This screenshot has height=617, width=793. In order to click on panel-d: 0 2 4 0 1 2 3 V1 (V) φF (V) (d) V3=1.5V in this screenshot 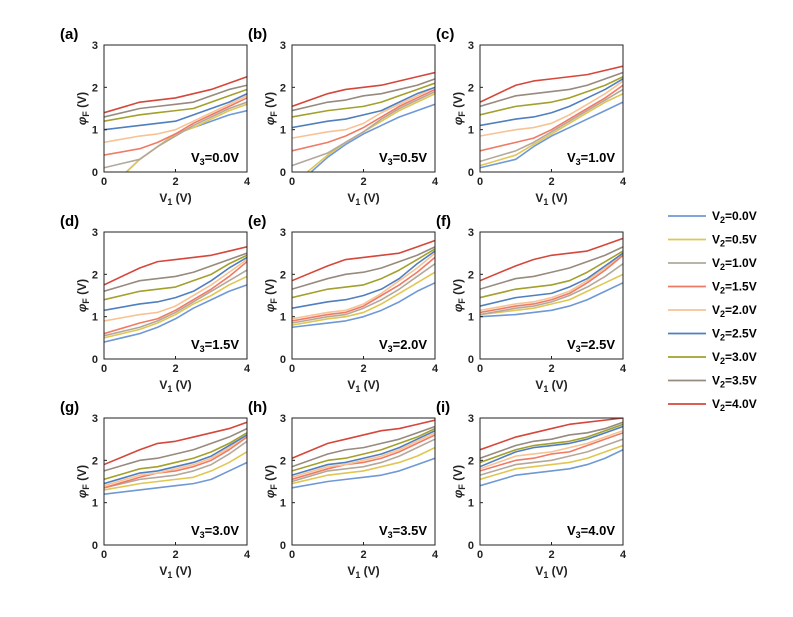, I will do `click(155, 303)`.